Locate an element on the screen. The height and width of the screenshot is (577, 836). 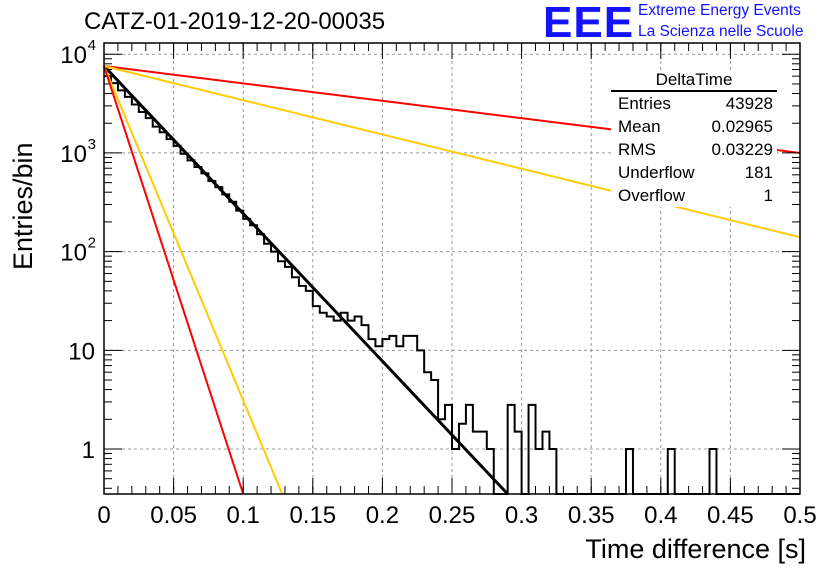
stats-value: 0.03229 is located at coordinates (742, 149).